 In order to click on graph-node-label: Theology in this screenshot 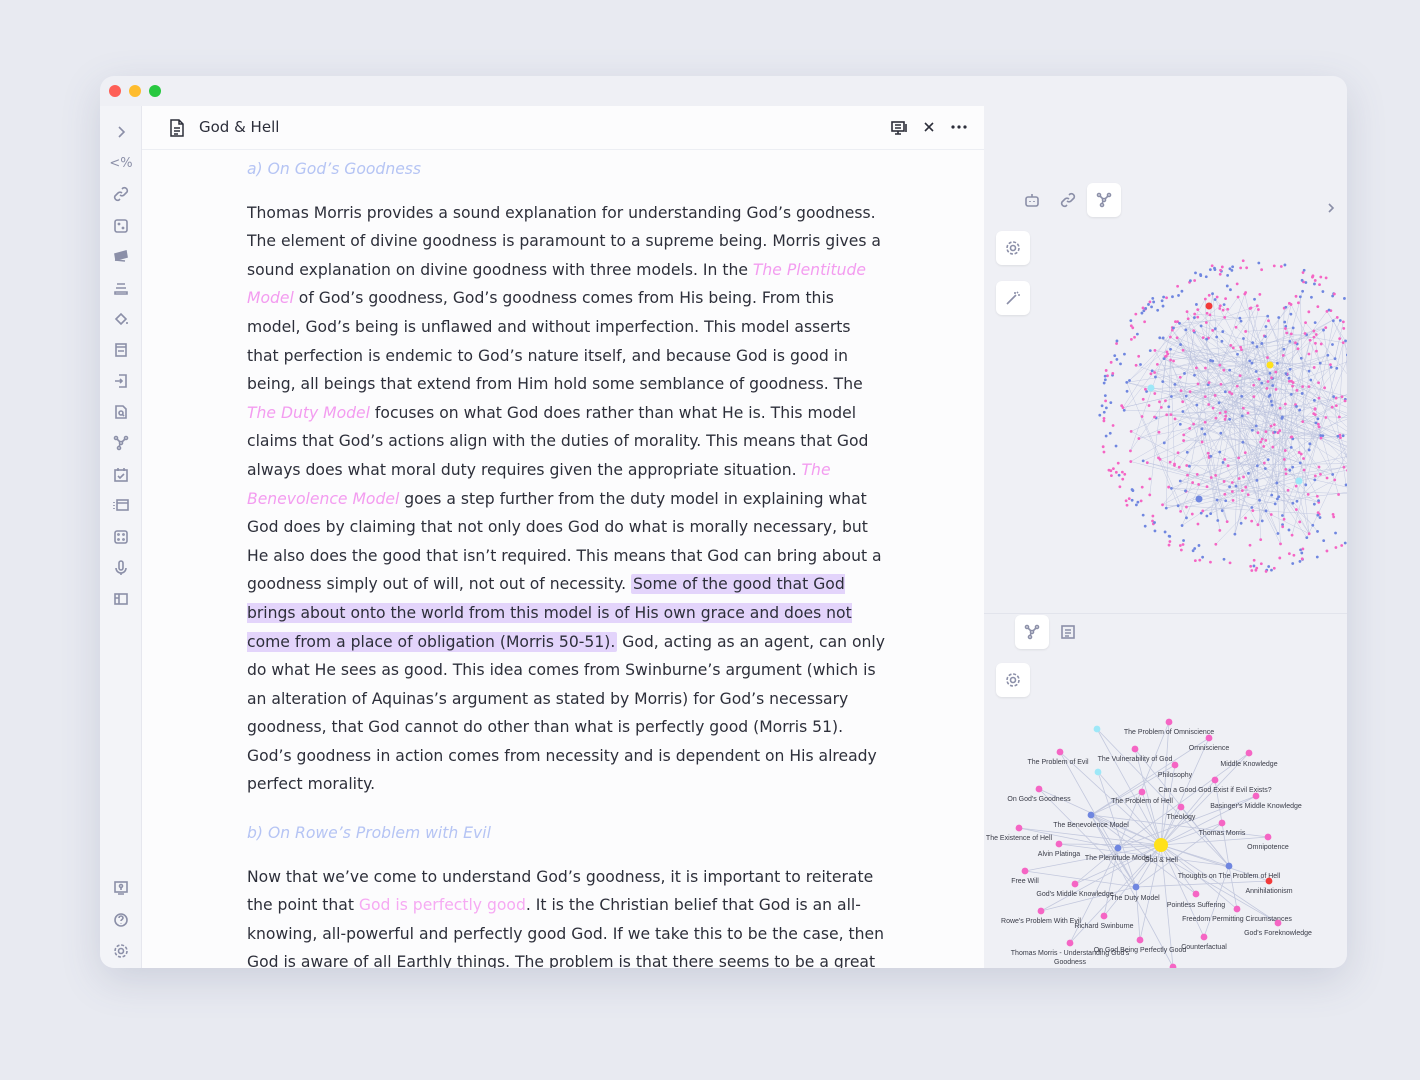, I will do `click(1181, 817)`.